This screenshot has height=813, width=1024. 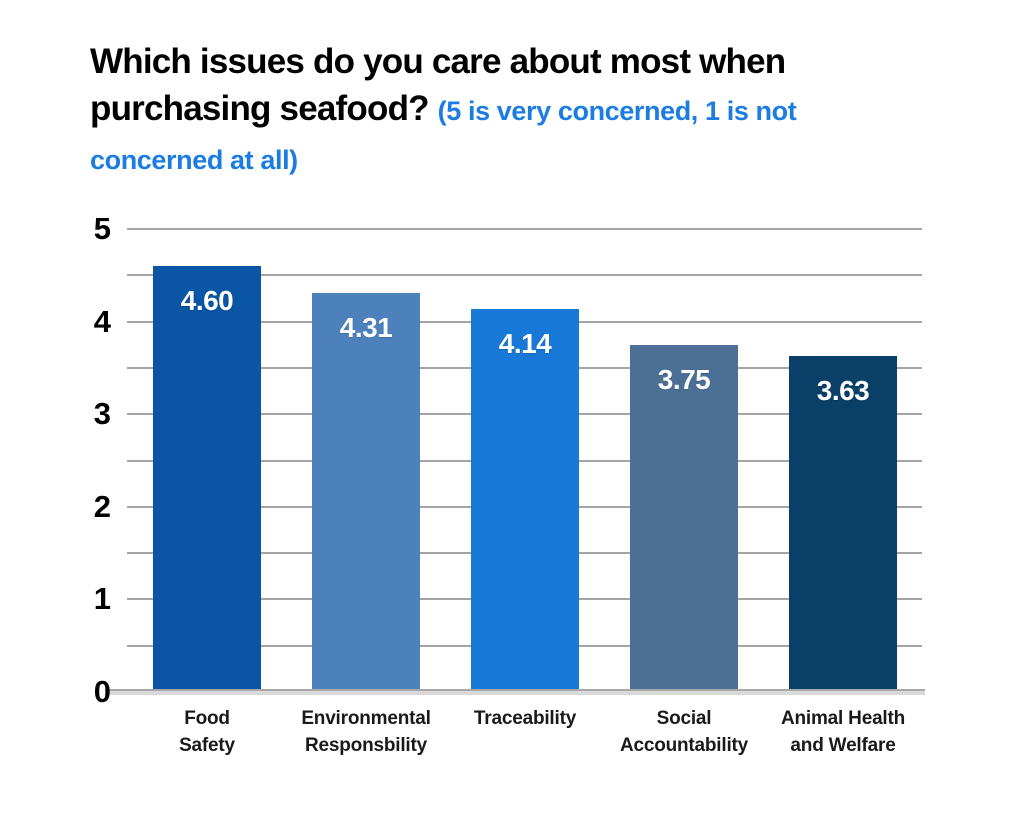 I want to click on y-axis-tick-label: 5, so click(x=102, y=228).